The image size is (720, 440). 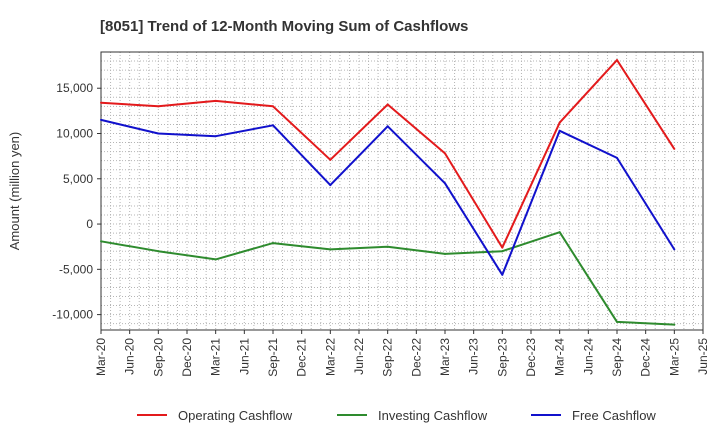 I want to click on x-tick-label: Mar-21, so click(x=216, y=357).